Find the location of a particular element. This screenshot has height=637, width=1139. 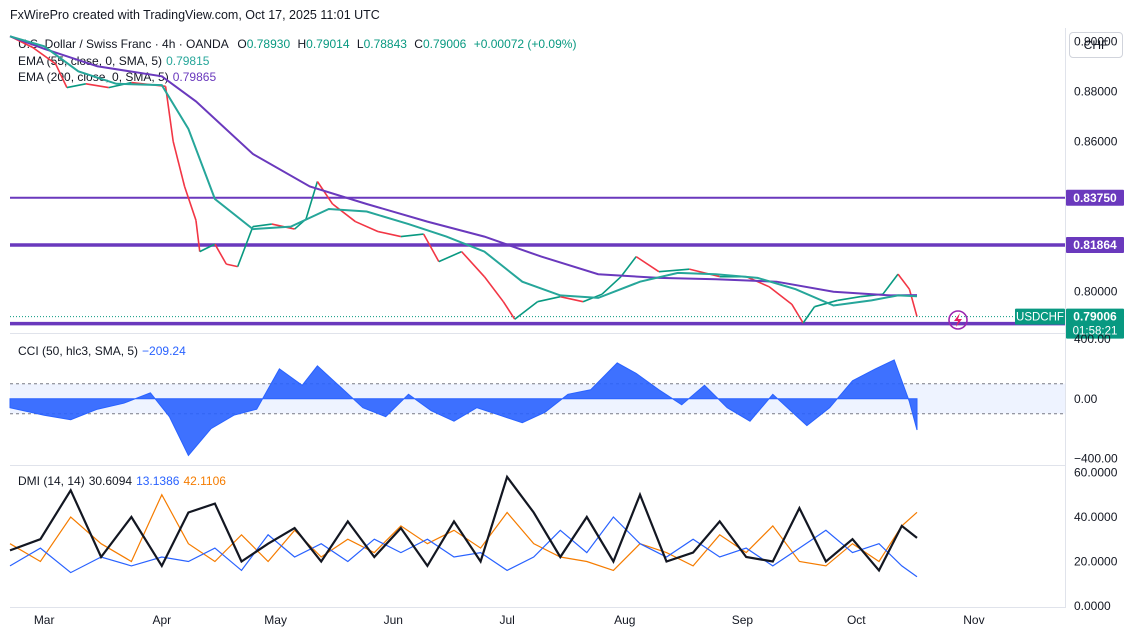

dmi-minus-value: 42.1106 is located at coordinates (204, 481).